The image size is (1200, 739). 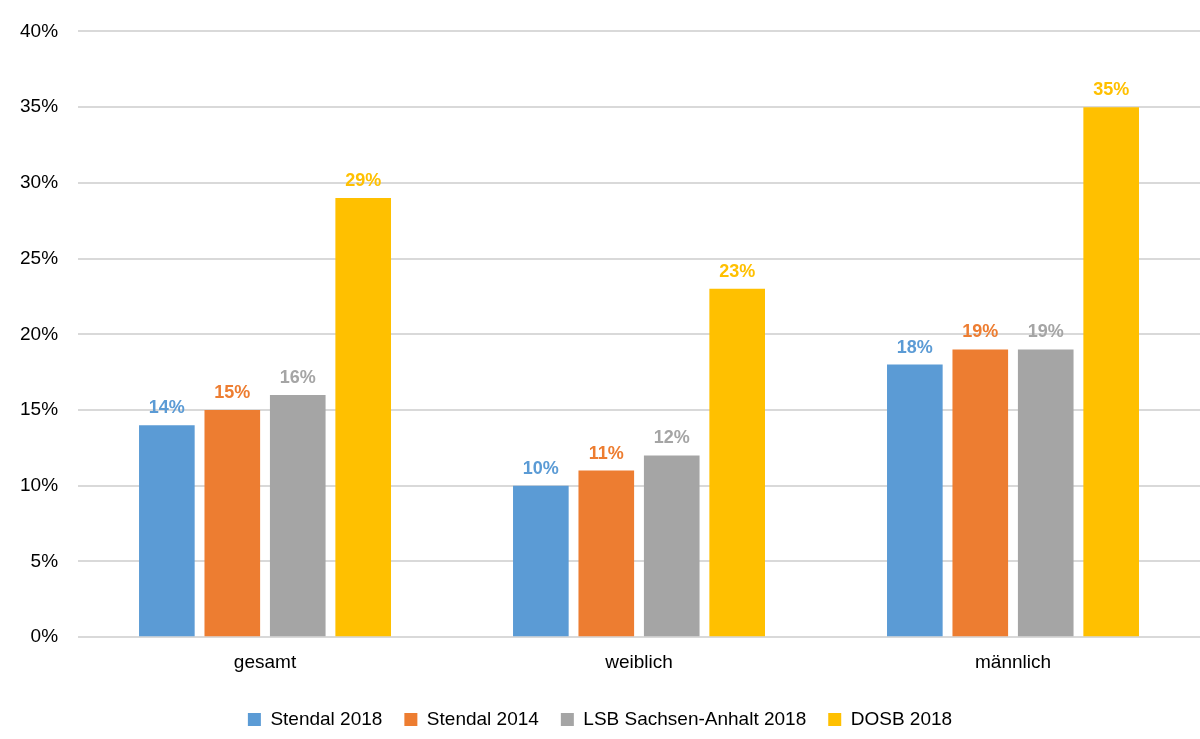 I want to click on data-label: 16%, so click(x=297, y=376).